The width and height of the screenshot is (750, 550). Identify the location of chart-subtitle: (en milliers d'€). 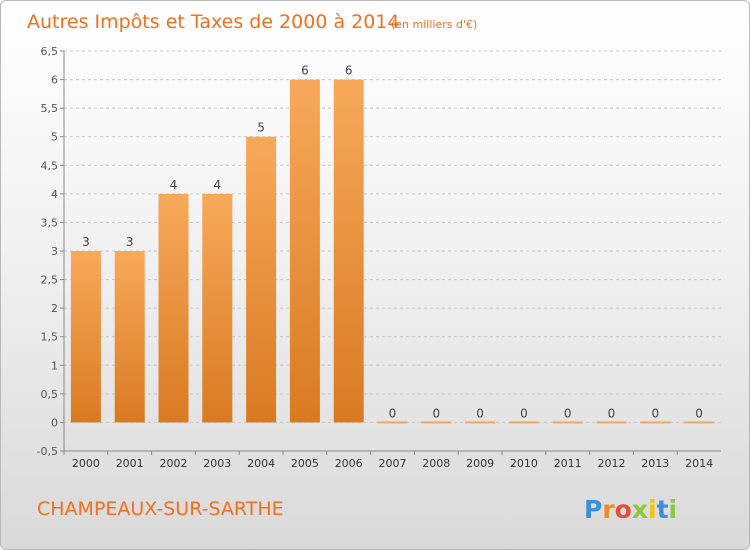
(434, 24).